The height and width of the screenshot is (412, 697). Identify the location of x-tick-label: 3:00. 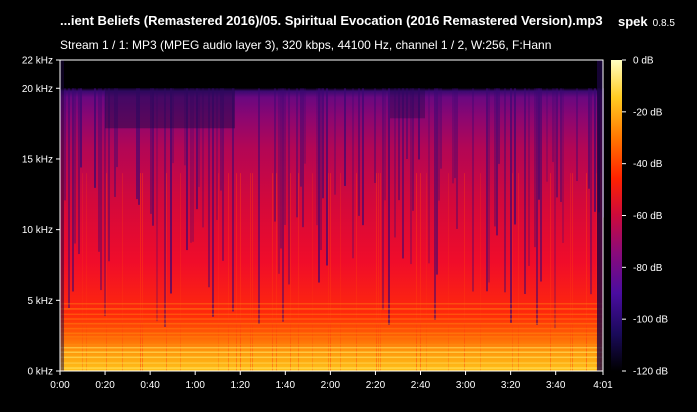
(466, 385).